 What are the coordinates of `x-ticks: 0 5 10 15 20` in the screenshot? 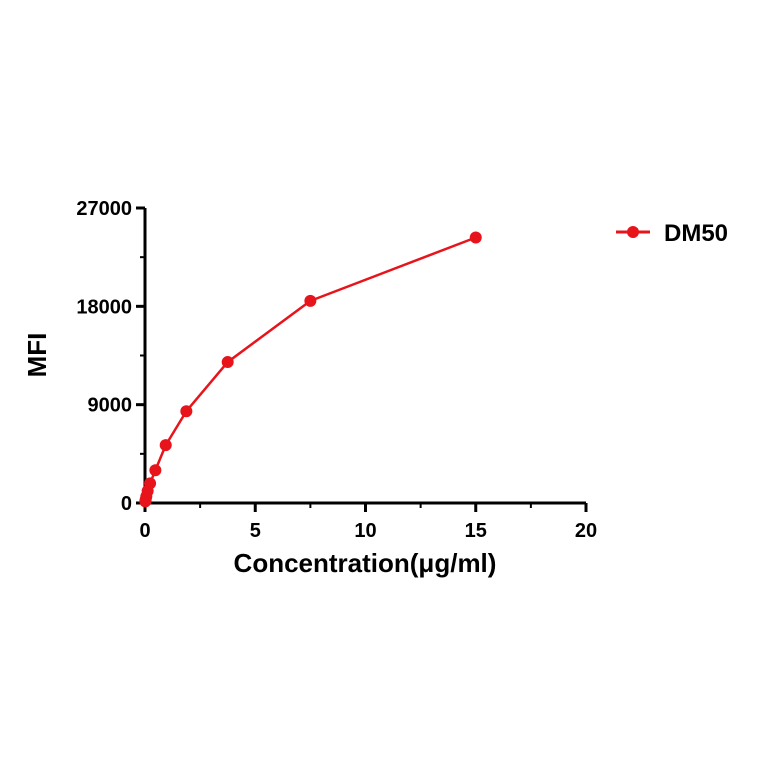 It's located at (368, 522).